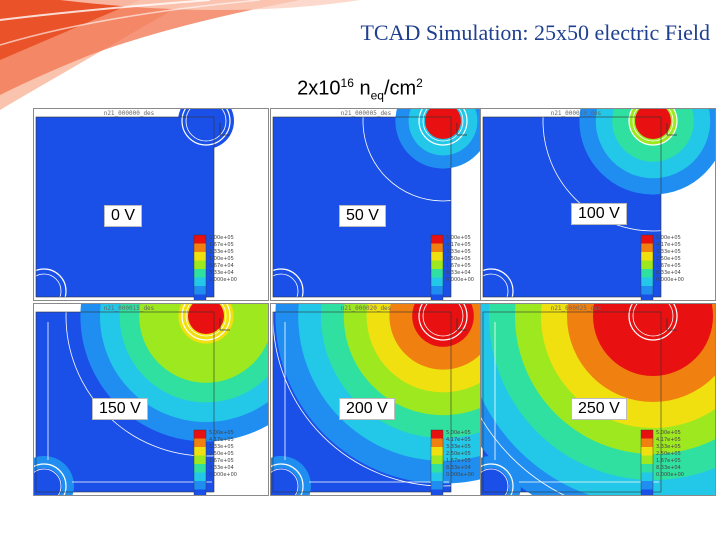 This screenshot has height=540, width=720. I want to click on file-name: n21_000025_des, so click(576, 308).